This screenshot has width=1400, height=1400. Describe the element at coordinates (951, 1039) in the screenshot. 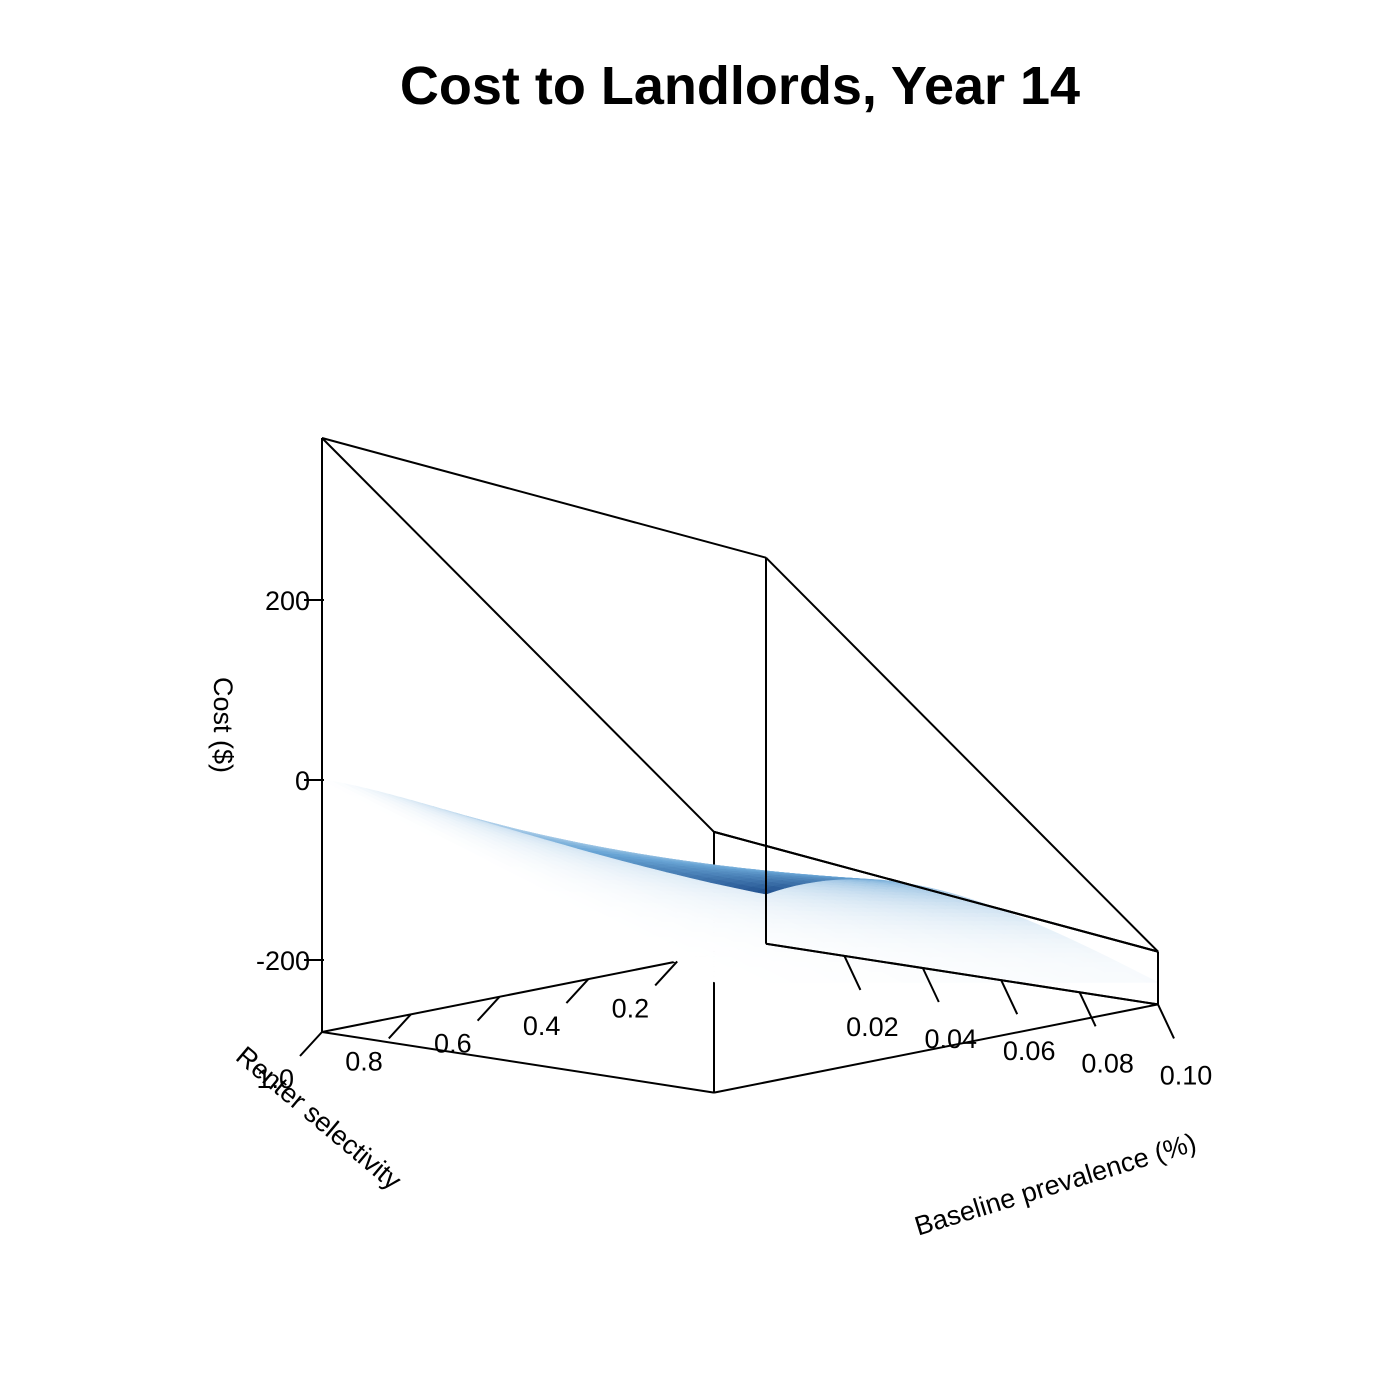

I see `x-tick-label: 0.04` at that location.